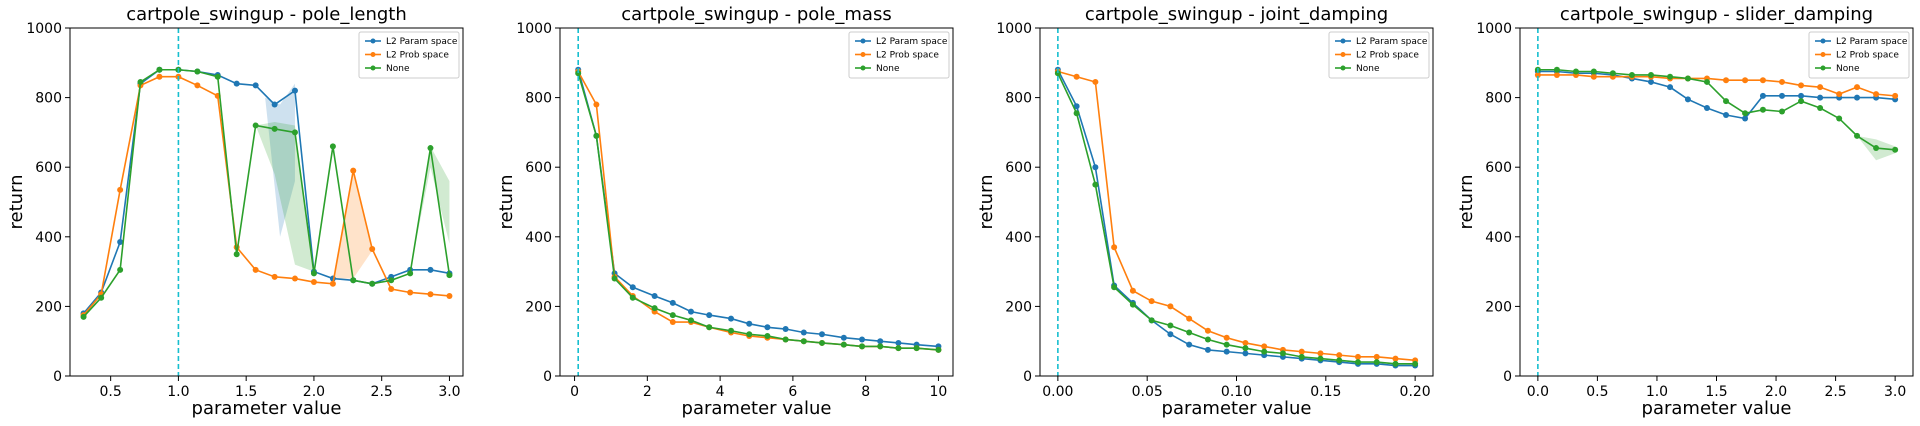  I want to click on legend-label: L2 Prob space, so click(907, 56).